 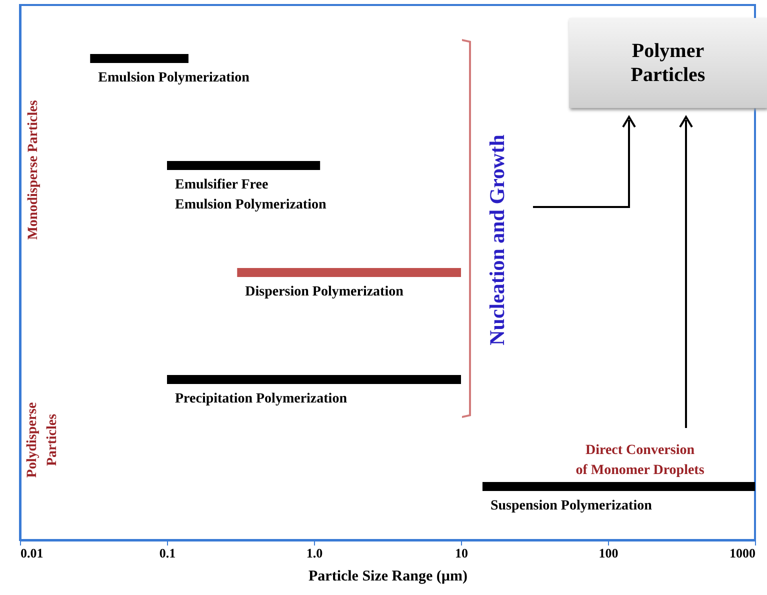 What do you see at coordinates (174, 78) in the screenshot?
I see `y-tick-label: Emulsion Polymerization` at bounding box center [174, 78].